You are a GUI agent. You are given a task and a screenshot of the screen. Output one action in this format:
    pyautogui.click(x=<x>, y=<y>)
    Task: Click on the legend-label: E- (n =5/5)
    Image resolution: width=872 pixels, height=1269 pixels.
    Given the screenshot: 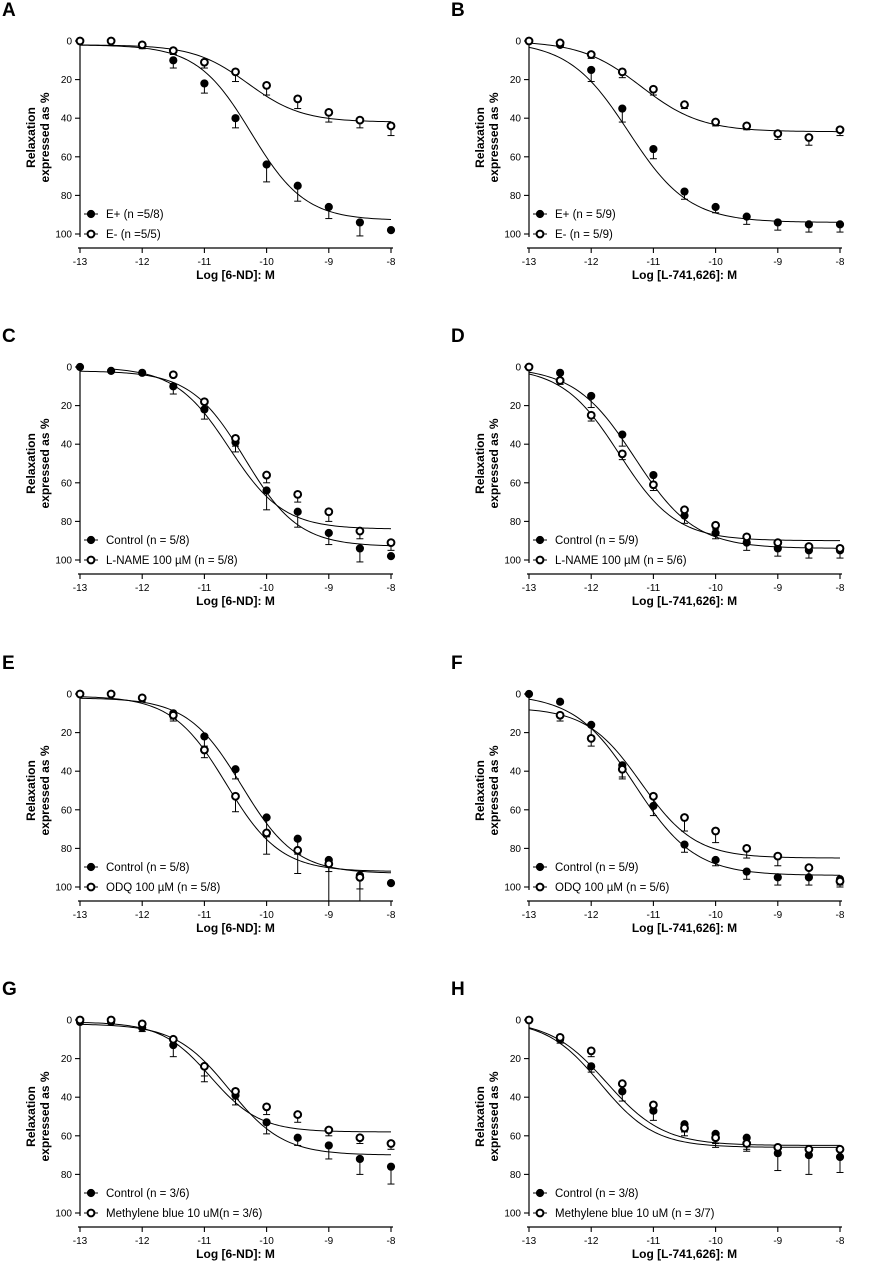 What is the action you would take?
    pyautogui.click(x=133, y=235)
    